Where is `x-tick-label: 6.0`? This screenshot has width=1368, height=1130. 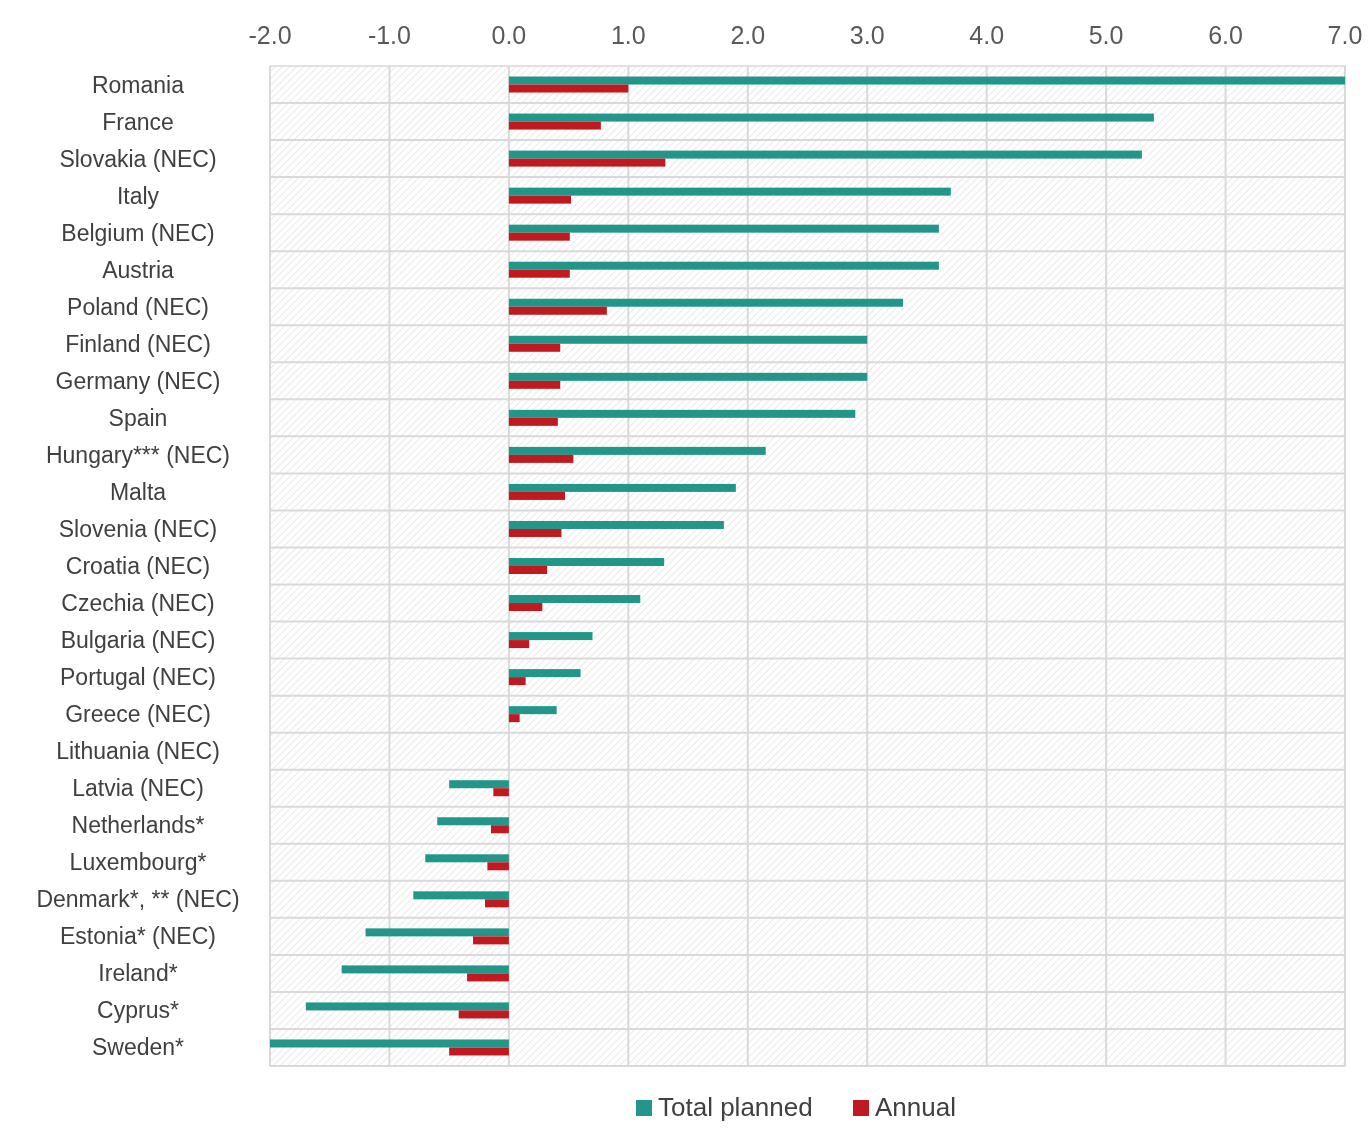
x-tick-label: 6.0 is located at coordinates (1225, 35).